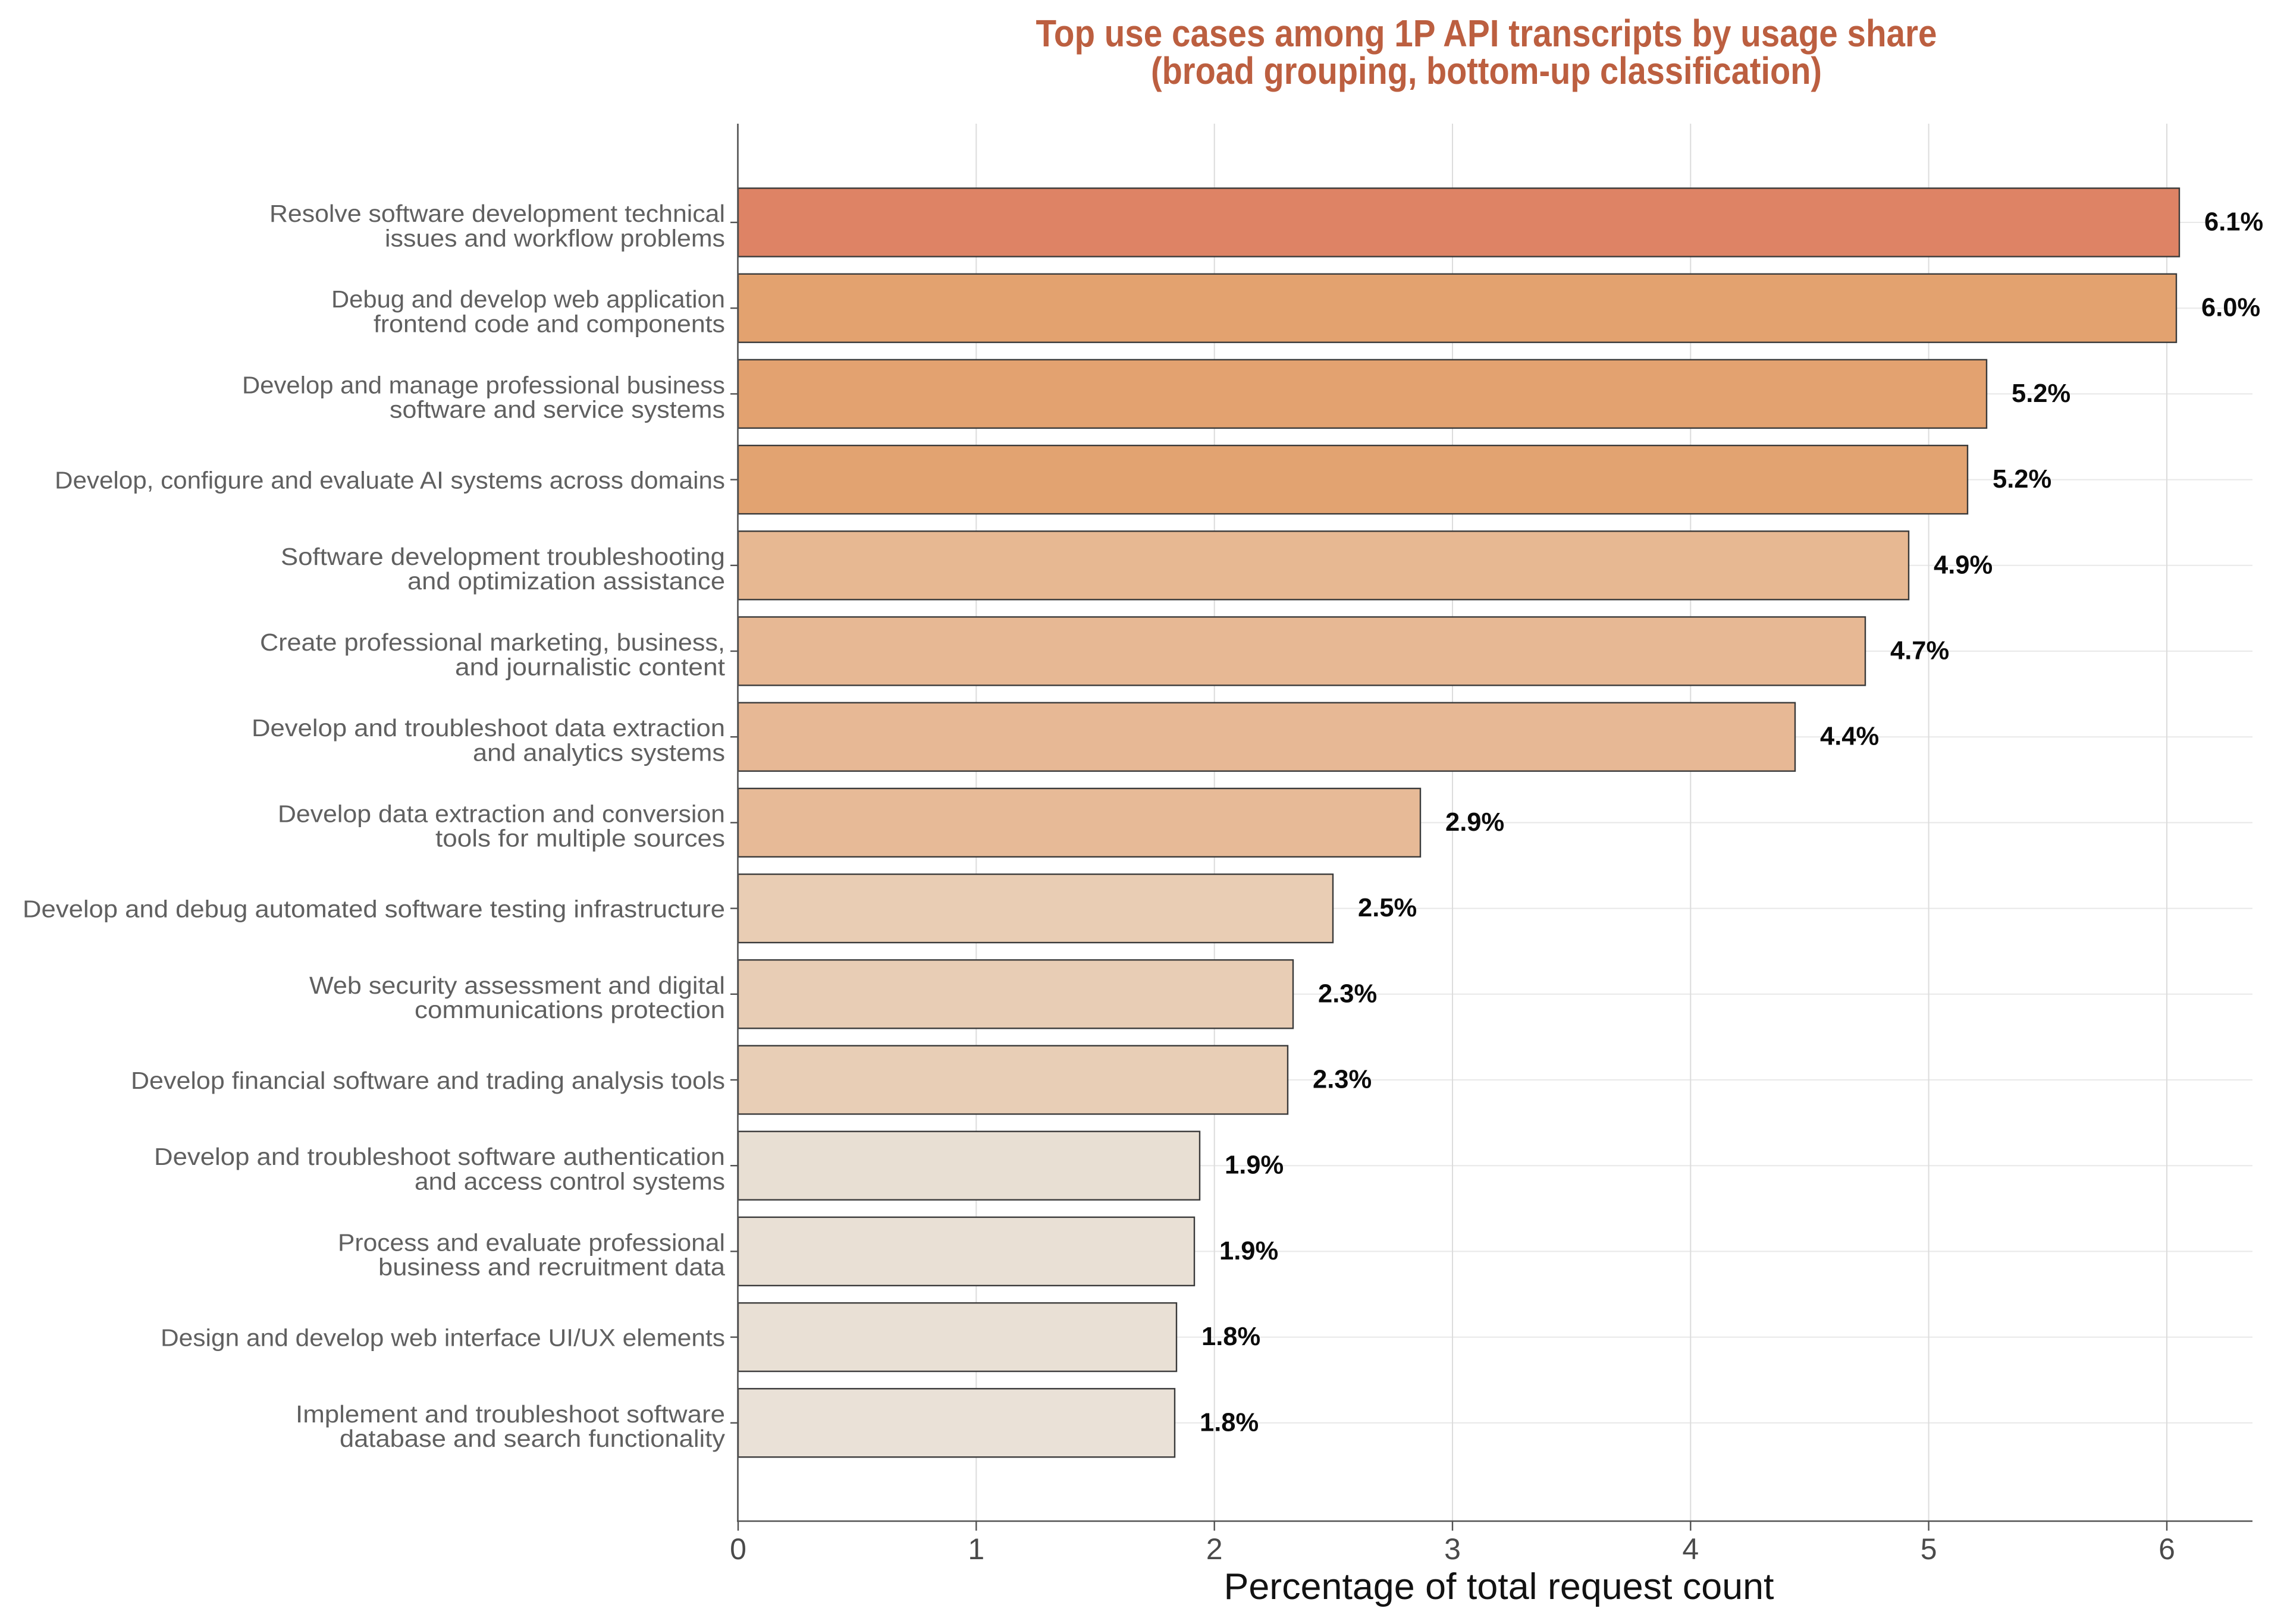 The width and height of the screenshot is (2284, 1624). What do you see at coordinates (591, 666) in the screenshot?
I see `svg-text: and journalistic content` at bounding box center [591, 666].